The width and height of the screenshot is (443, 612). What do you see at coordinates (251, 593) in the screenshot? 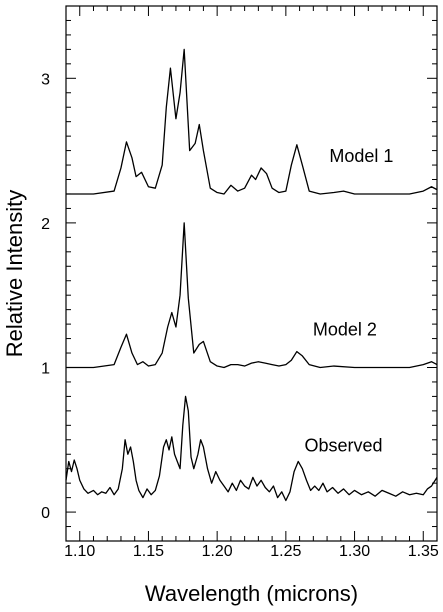
I see `x-axis-title: Wavelength (microns)` at bounding box center [251, 593].